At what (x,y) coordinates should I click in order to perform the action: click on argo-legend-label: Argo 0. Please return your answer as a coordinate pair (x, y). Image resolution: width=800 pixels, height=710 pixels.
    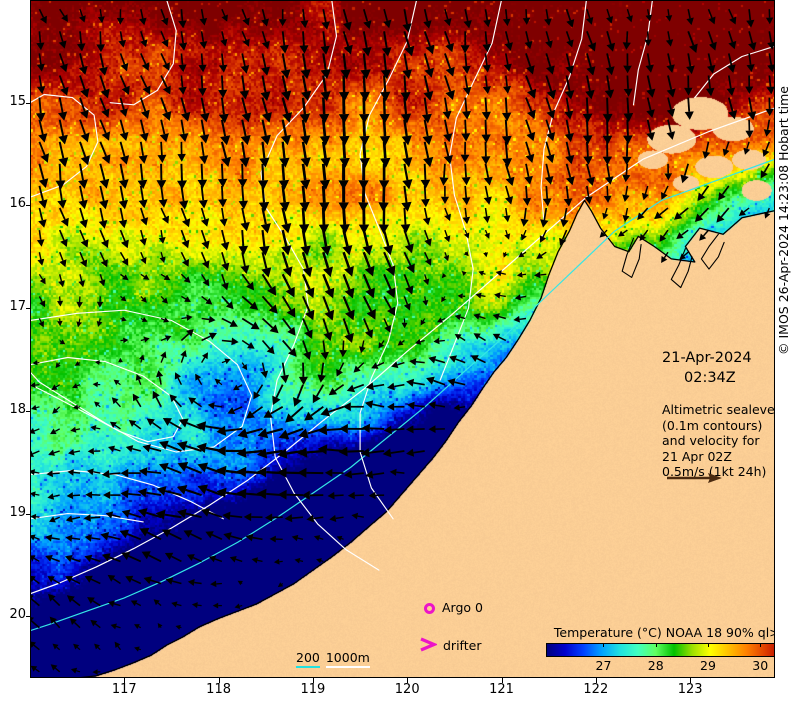
    Looking at the image, I should click on (462, 607).